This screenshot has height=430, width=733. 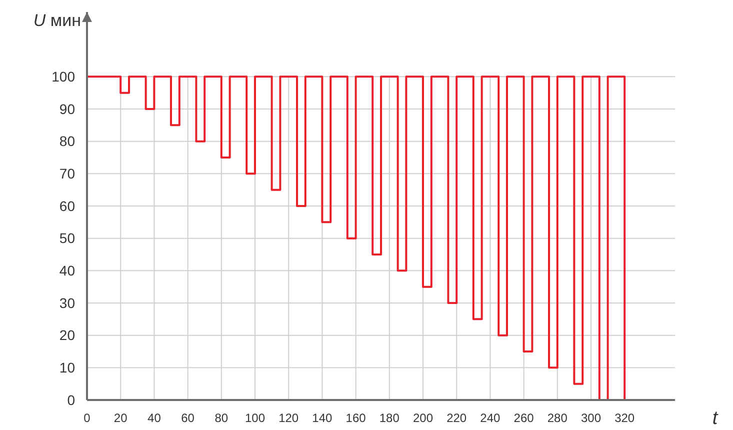 What do you see at coordinates (67, 174) in the screenshot?
I see `y-tick-label: 70` at bounding box center [67, 174].